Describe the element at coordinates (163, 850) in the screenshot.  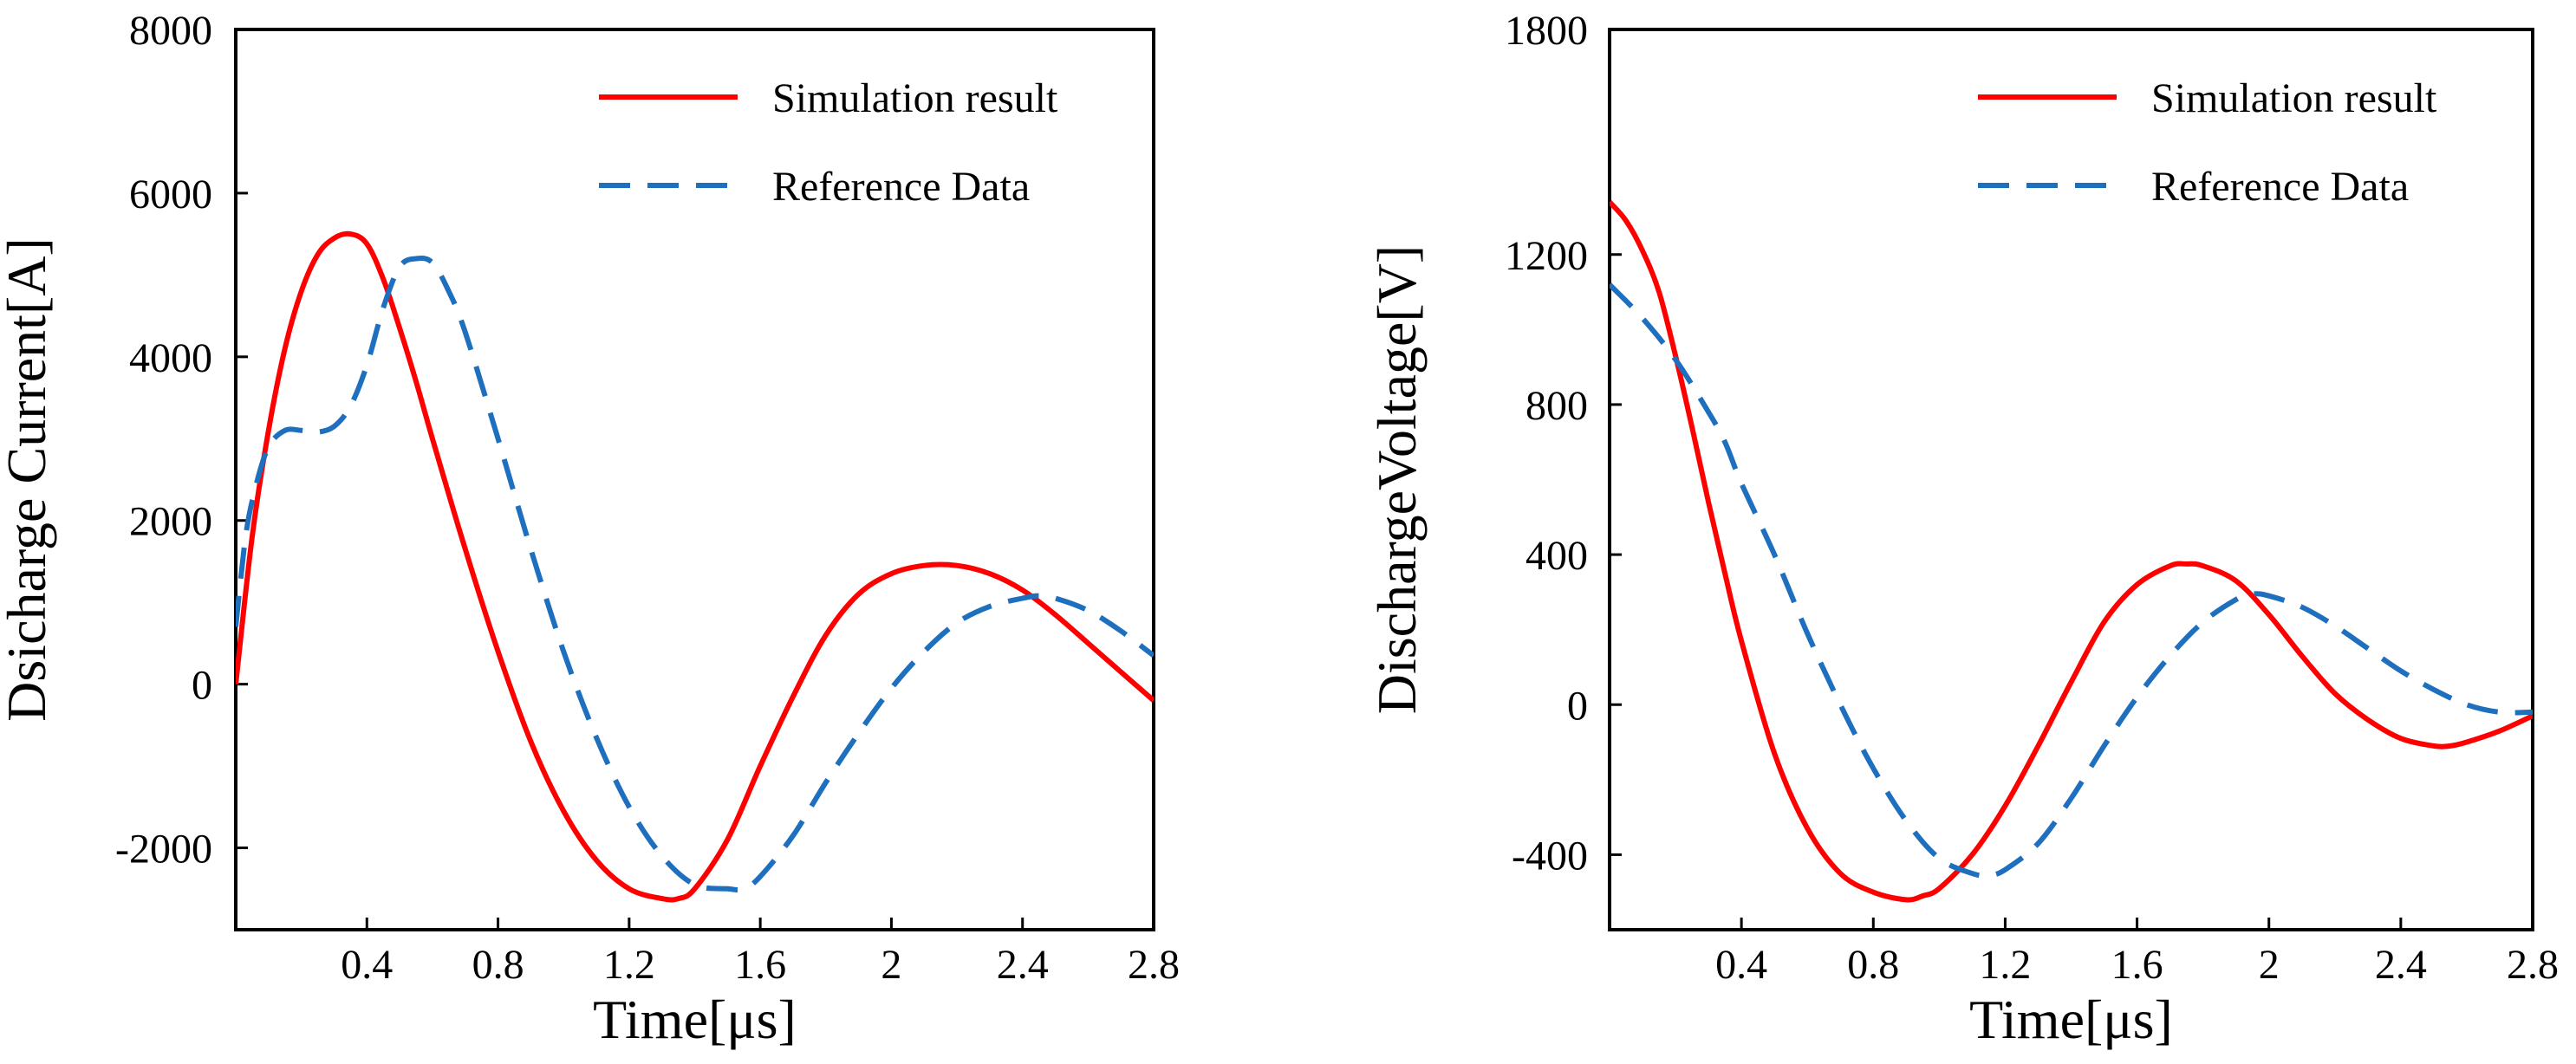
I see `y-tick-label: -2000` at that location.